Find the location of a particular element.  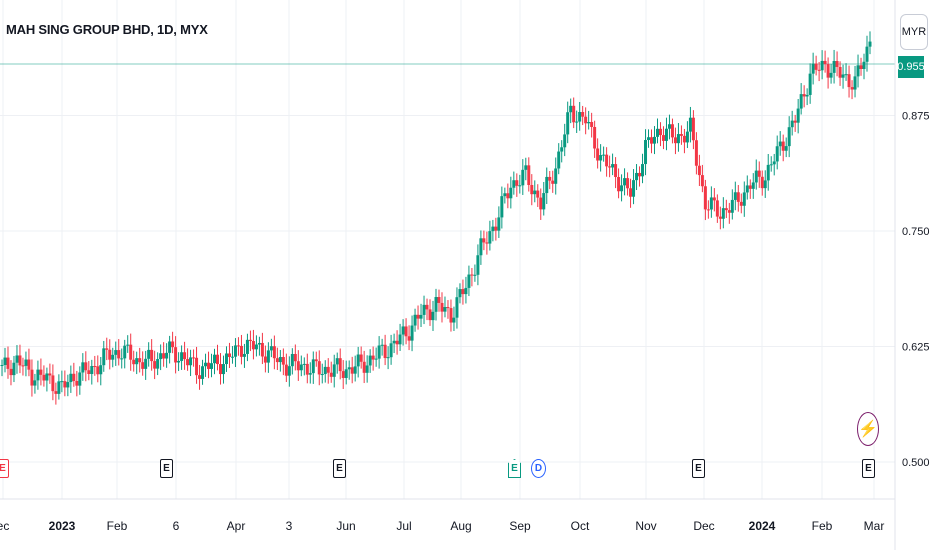

time-tick-label: Sep is located at coordinates (520, 526).